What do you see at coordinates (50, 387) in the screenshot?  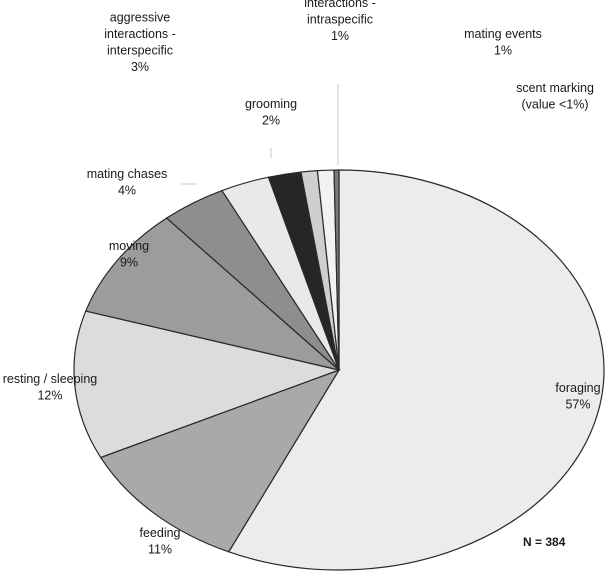 I see `slice-label: resting / sleeping 12%` at bounding box center [50, 387].